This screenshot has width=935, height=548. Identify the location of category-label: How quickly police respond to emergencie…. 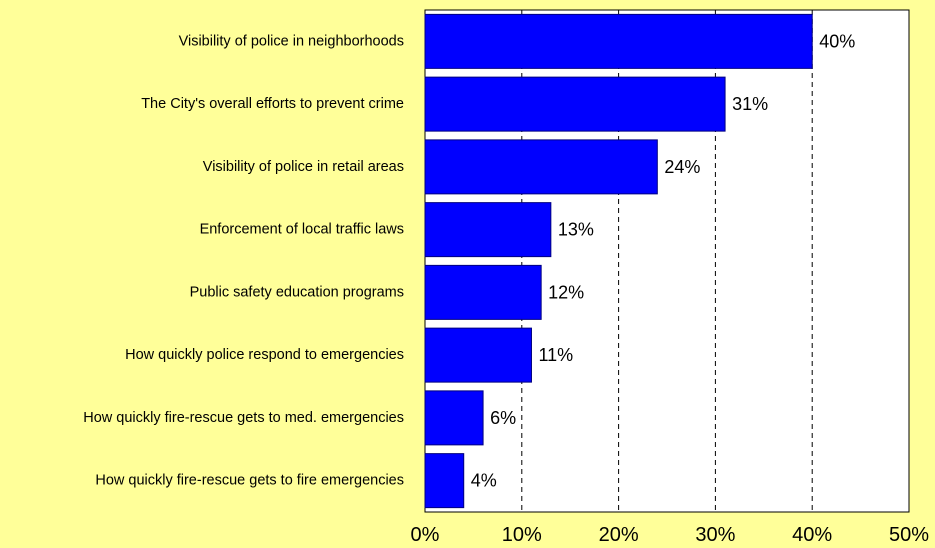
(264, 355).